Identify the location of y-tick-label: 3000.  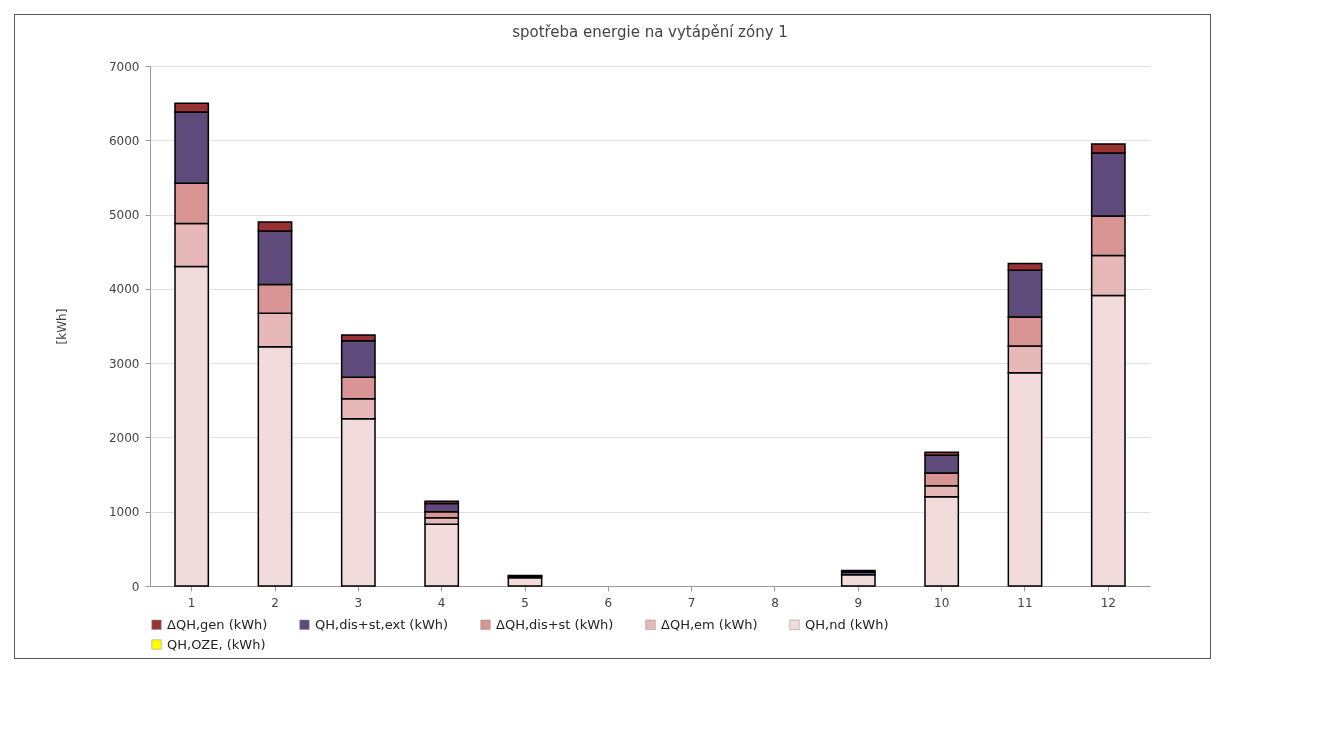
(124, 363).